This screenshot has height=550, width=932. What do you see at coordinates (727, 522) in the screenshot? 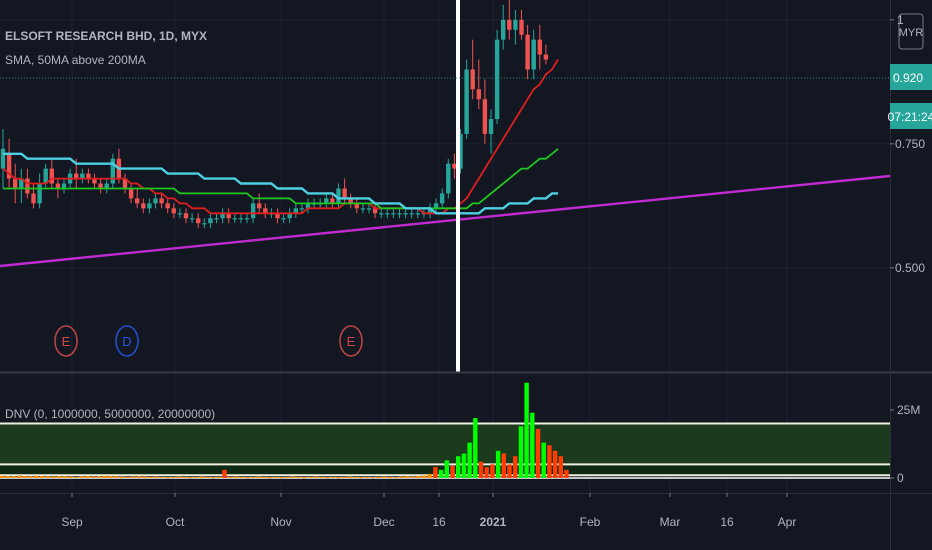
I see `time-tick-label: 16` at bounding box center [727, 522].